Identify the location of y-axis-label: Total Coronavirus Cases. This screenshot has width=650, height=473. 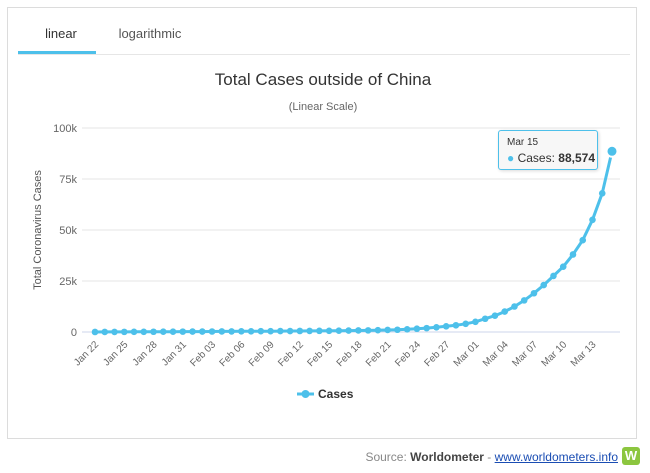
(38, 230).